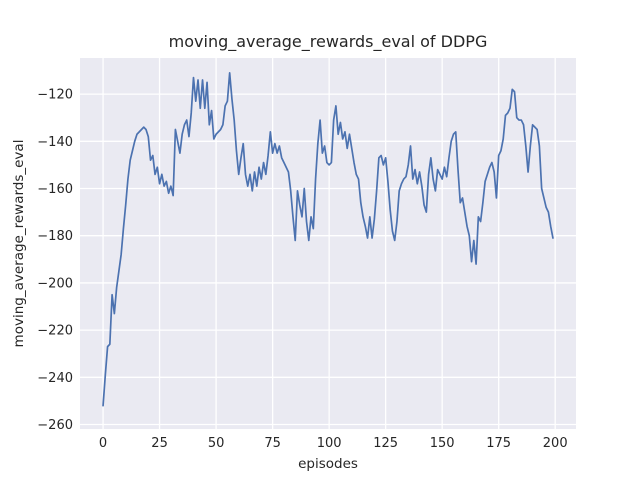 The image size is (640, 480). Describe the element at coordinates (55, 425) in the screenshot. I see `y-tick-label: −260` at that location.